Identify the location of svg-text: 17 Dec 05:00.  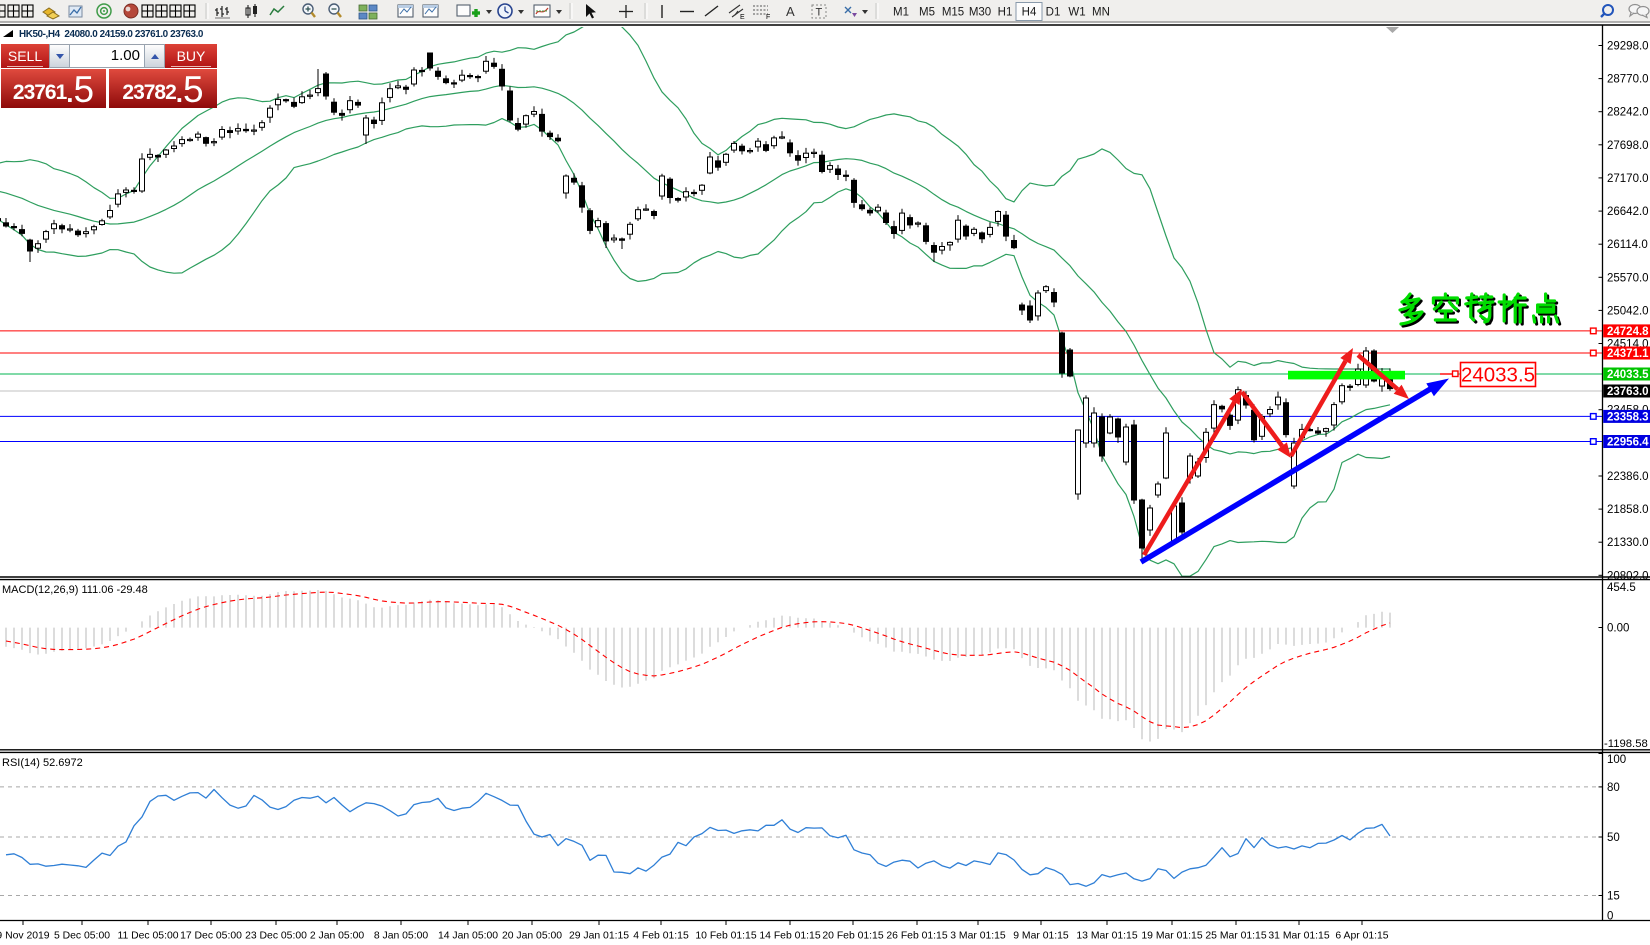
(211, 936).